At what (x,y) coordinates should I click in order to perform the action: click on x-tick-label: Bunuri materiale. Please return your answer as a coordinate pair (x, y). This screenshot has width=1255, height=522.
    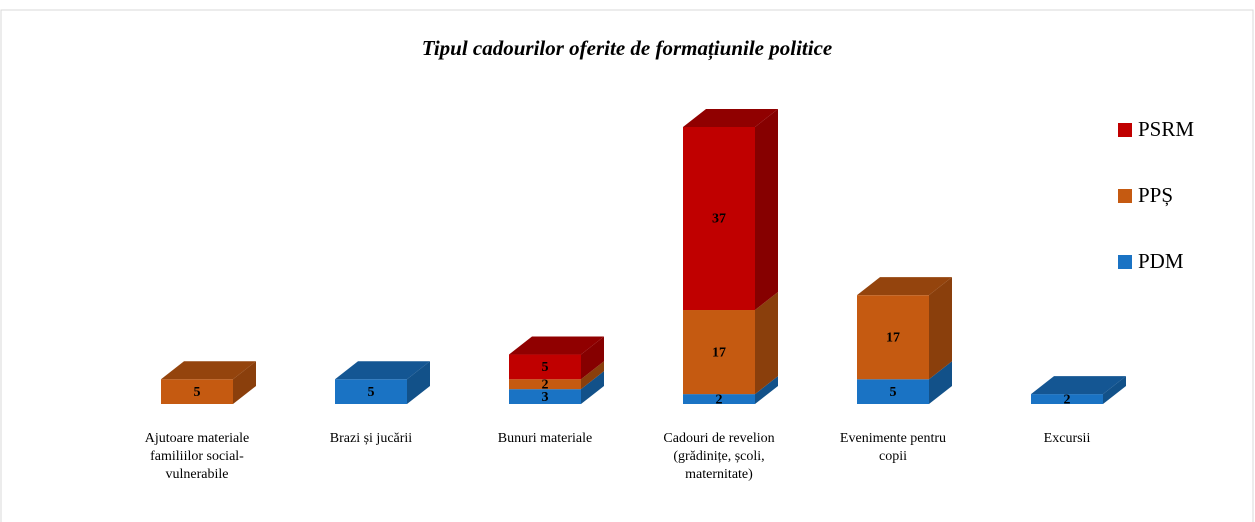
    Looking at the image, I should click on (545, 438).